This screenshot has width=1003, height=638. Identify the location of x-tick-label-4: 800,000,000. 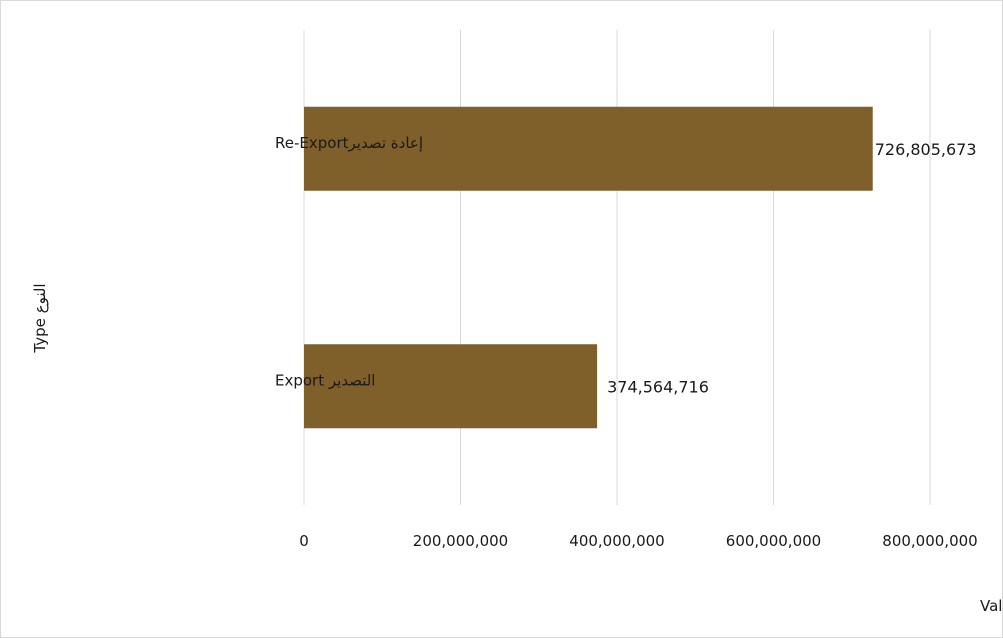
(929, 541).